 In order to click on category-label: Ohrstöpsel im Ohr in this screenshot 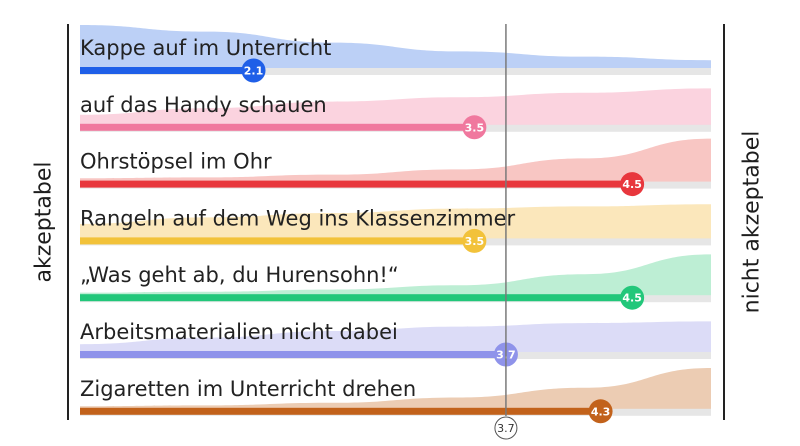, I will do `click(176, 162)`.